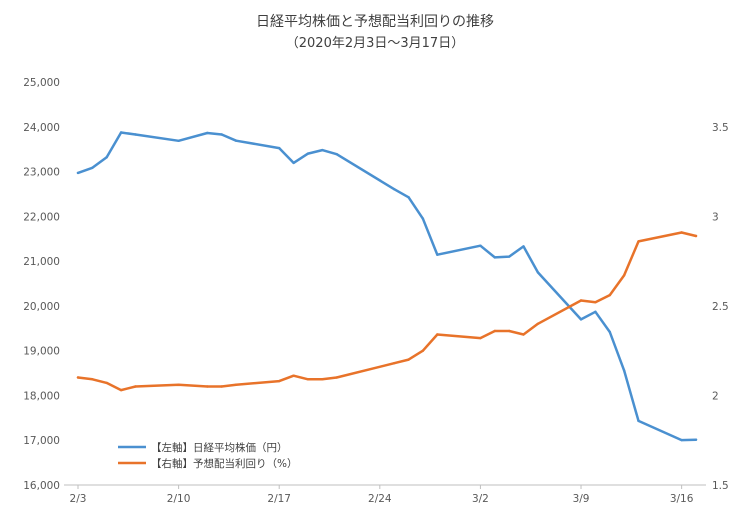 The width and height of the screenshot is (750, 513). I want to click on x-tick-label: 2/24, so click(380, 499).